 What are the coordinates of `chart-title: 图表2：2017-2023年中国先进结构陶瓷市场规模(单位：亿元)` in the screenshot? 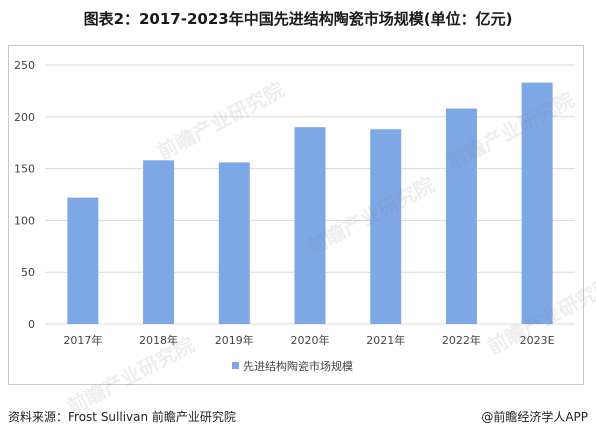 It's located at (298, 19).